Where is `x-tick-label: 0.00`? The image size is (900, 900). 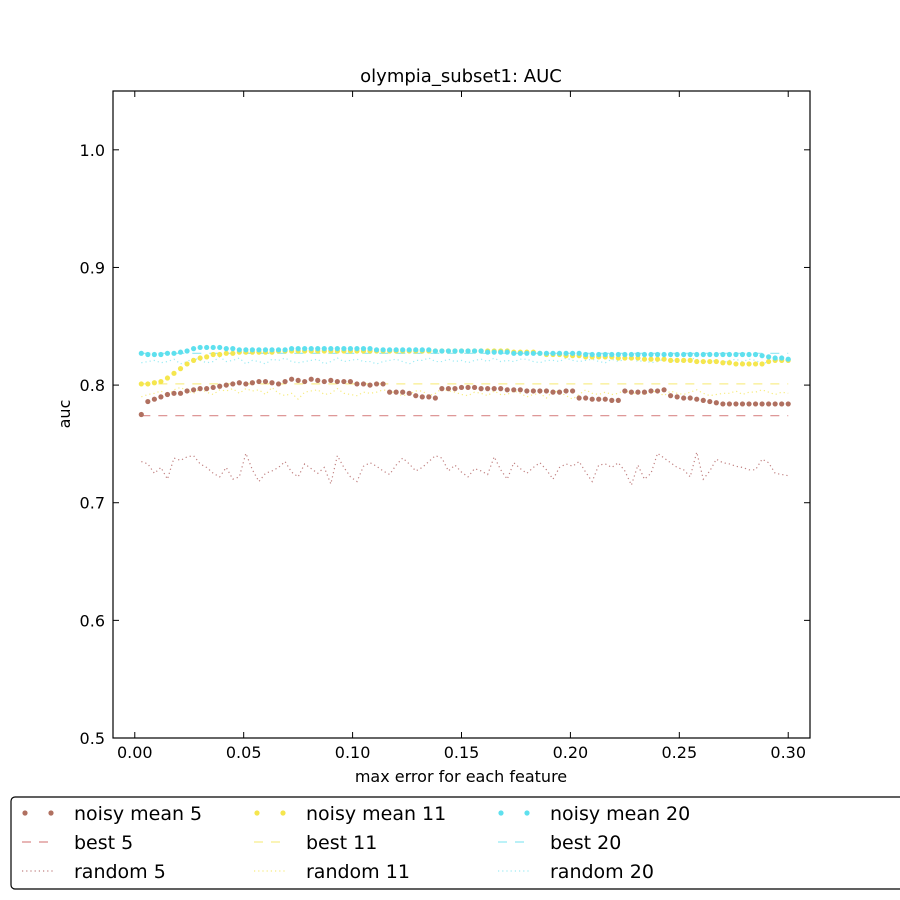
x-tick-label: 0.00 is located at coordinates (135, 752).